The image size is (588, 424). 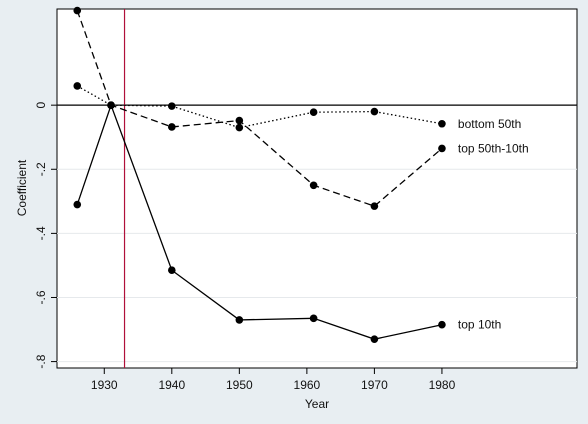 What do you see at coordinates (273, 380) in the screenshot?
I see `x-axis: 1930 1940 1950 1960 1970 1980` at bounding box center [273, 380].